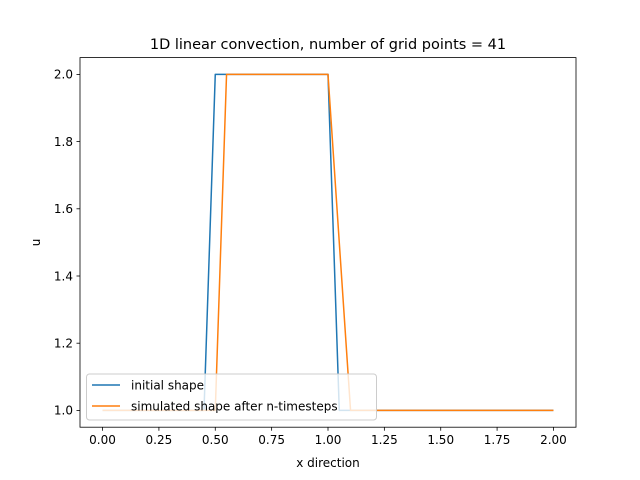  What do you see at coordinates (328, 463) in the screenshot?
I see `x-axis-label: x direction` at bounding box center [328, 463].